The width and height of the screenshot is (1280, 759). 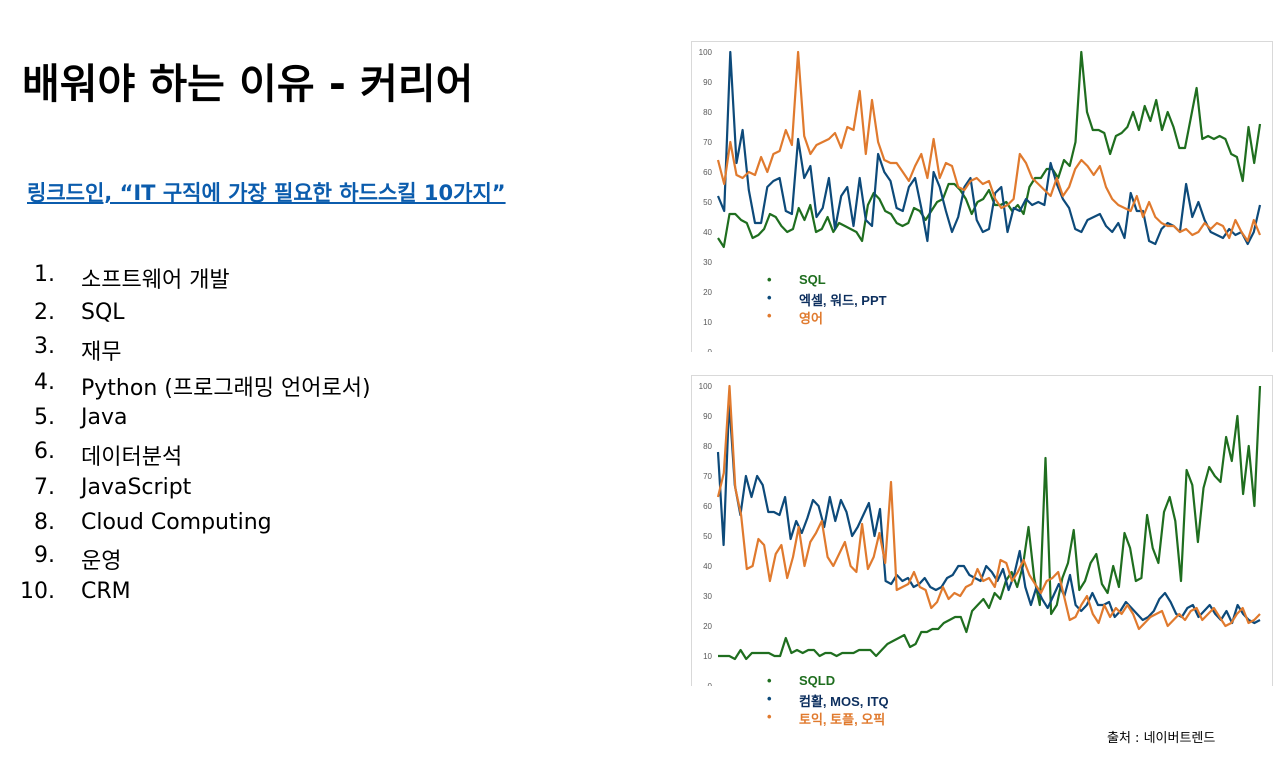 I want to click on list-item-number: 4., so click(x=44, y=382).